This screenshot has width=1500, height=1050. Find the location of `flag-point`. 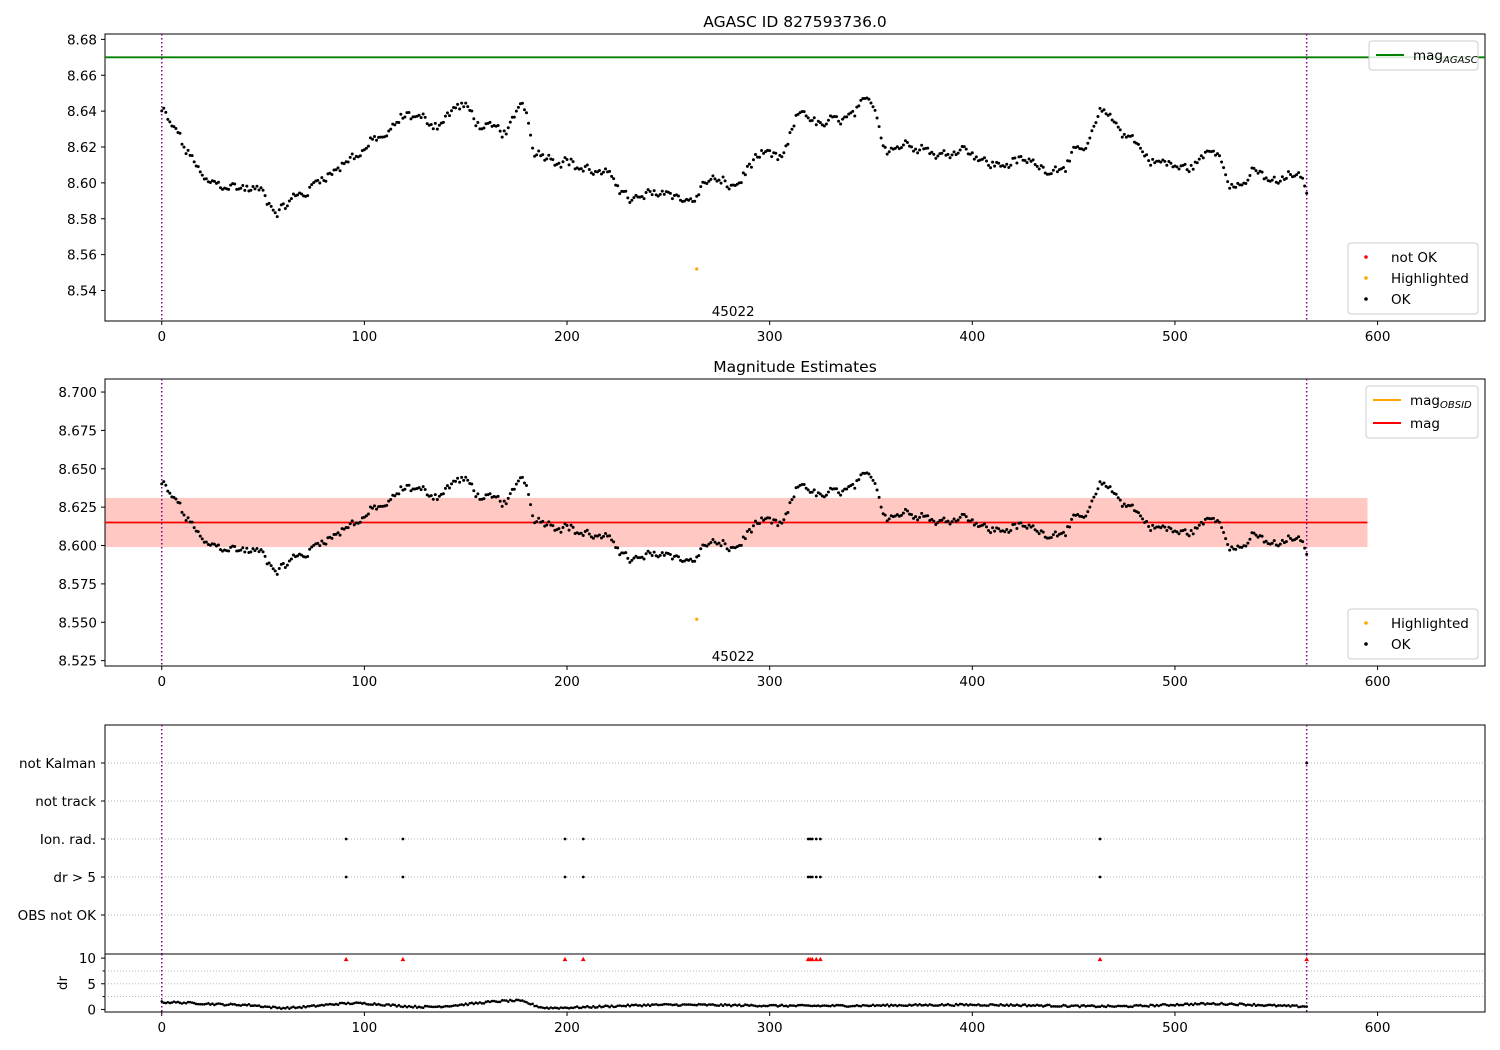

flag-point is located at coordinates (403, 839).